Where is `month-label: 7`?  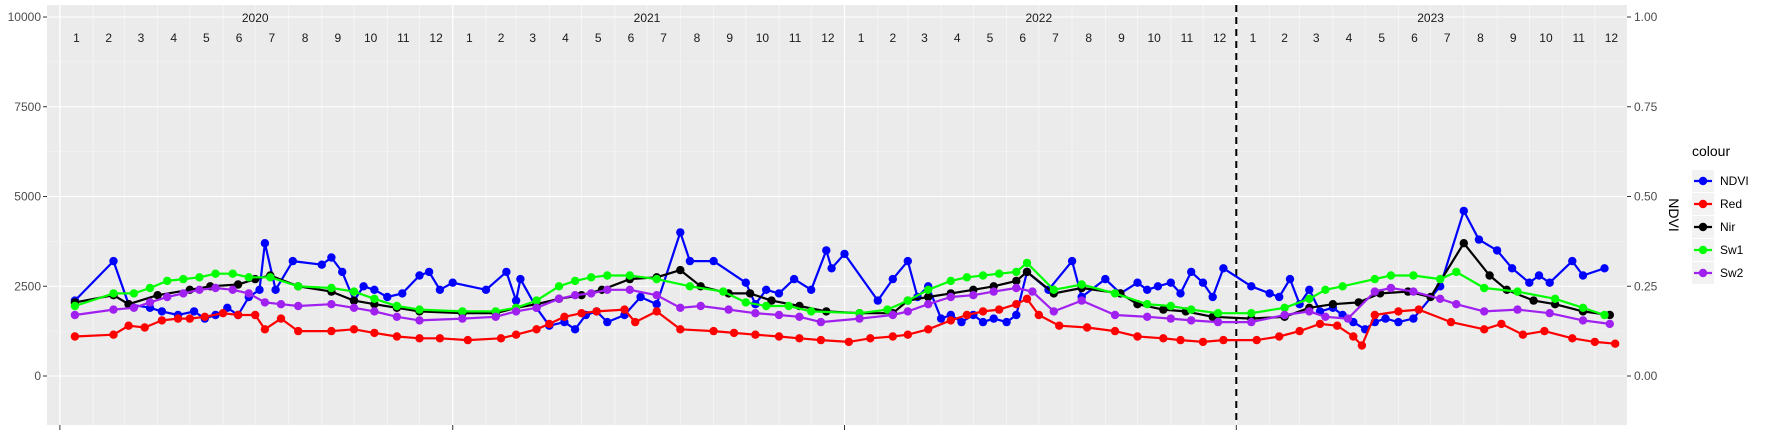
month-label: 7 is located at coordinates (663, 38).